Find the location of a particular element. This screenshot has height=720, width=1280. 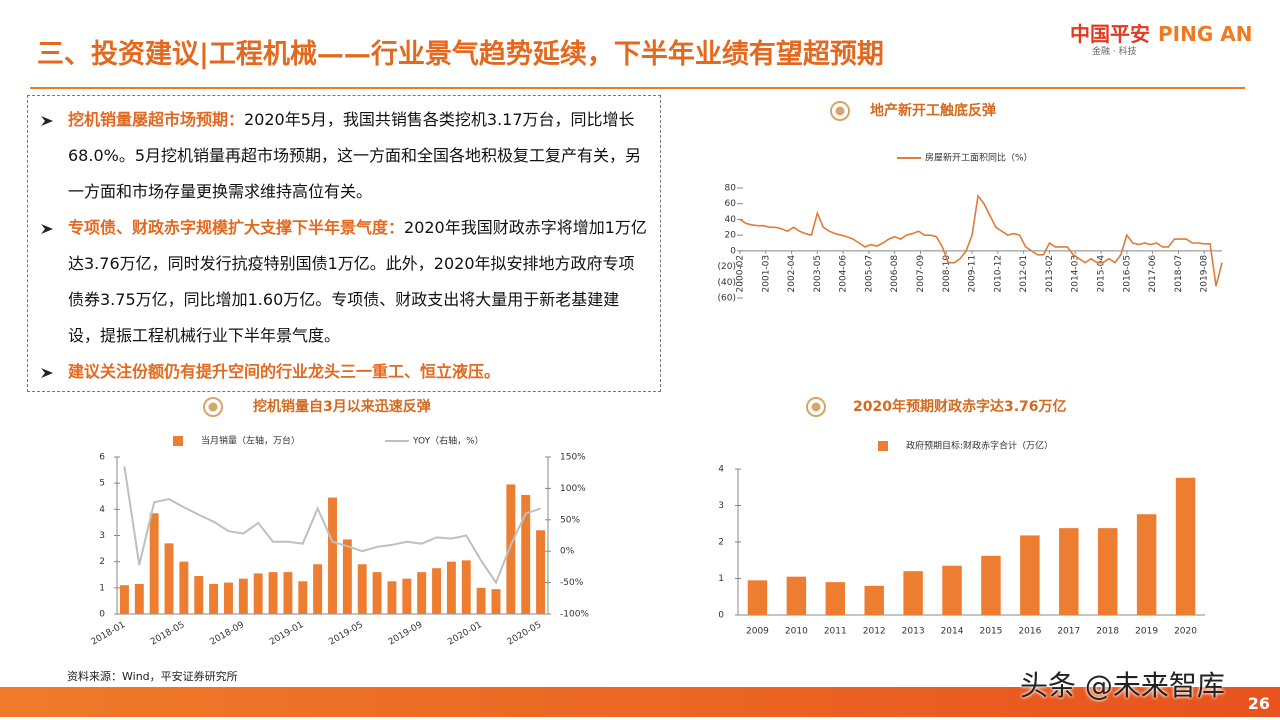

slide-title: 三、投资建议|工程机械——行业景气趋势延续，下半年业绩有望超预期 is located at coordinates (460, 54).